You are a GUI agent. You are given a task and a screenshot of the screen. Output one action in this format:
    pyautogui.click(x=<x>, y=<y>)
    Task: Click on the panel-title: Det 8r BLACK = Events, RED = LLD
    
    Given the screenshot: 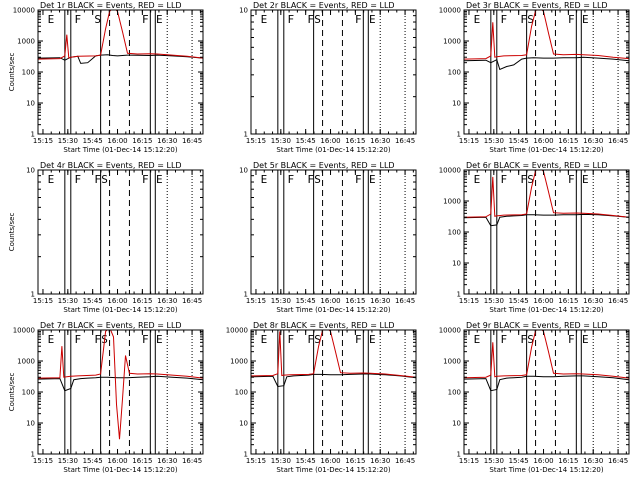 What is the action you would take?
    pyautogui.click(x=324, y=325)
    